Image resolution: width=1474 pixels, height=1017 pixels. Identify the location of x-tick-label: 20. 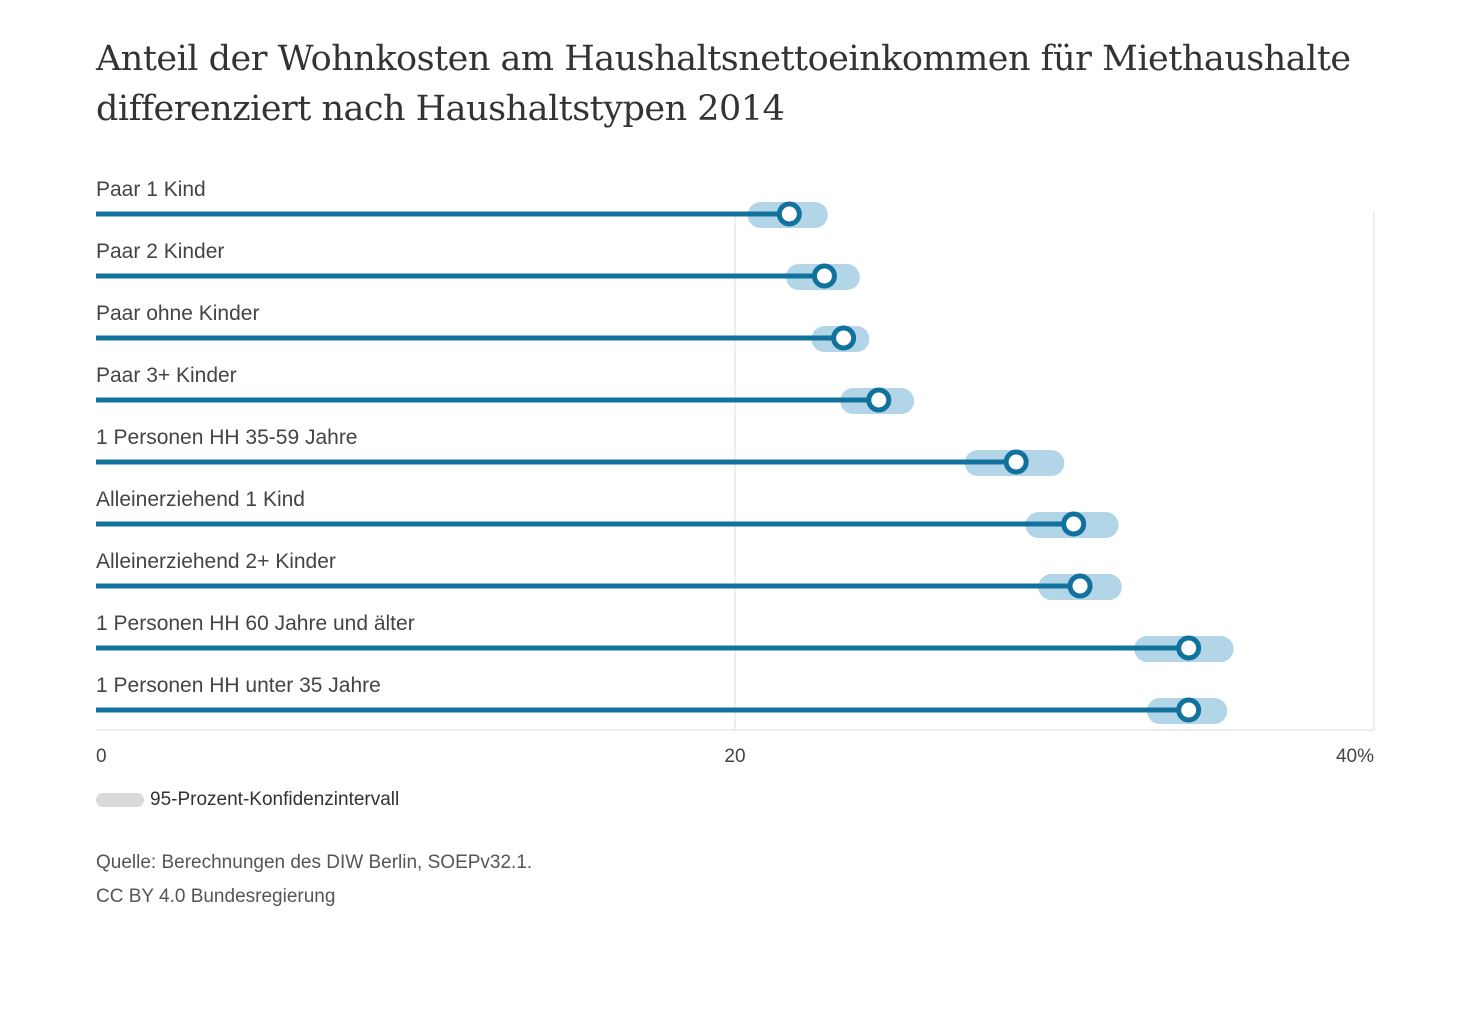
(734, 756).